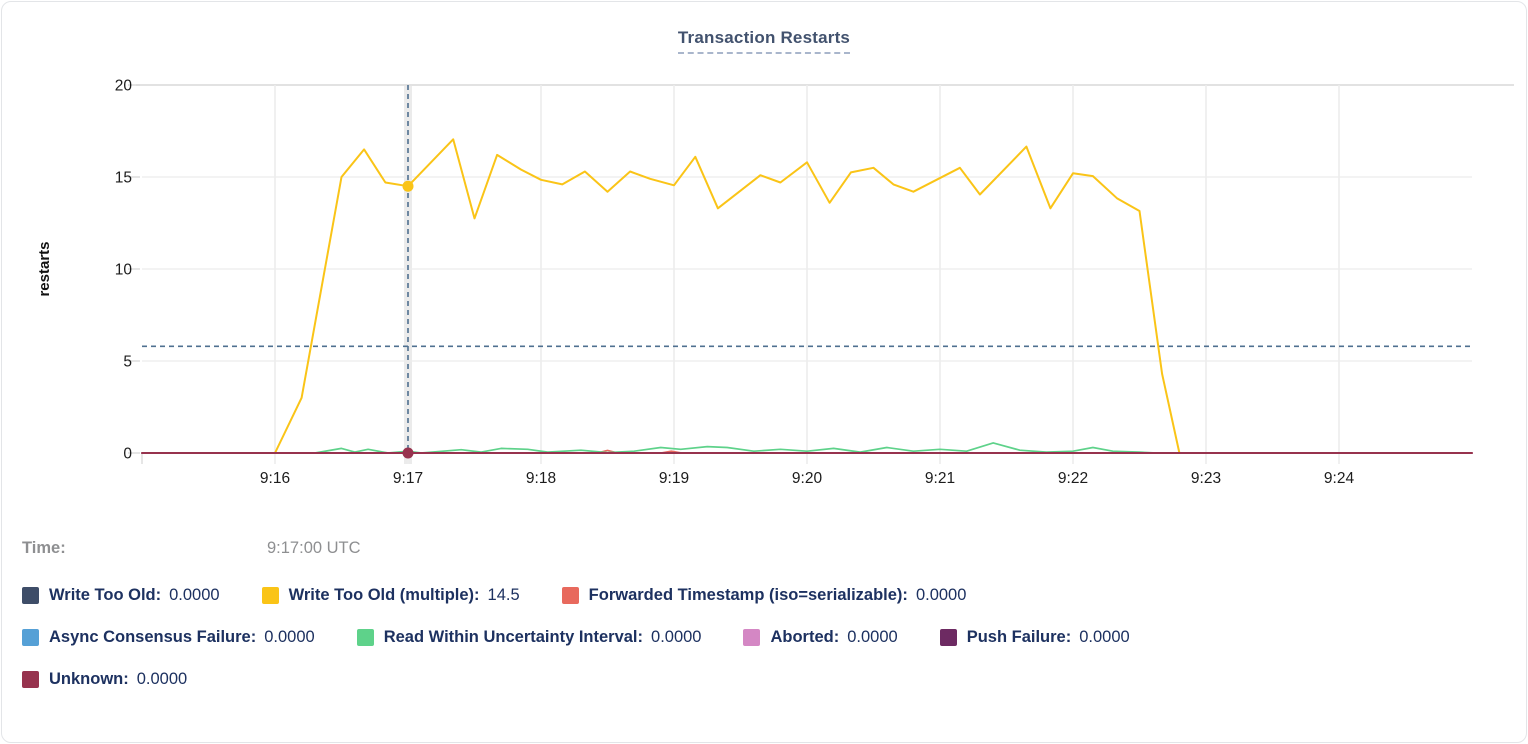  What do you see at coordinates (735, 448) in the screenshot?
I see `series-line-read-within-uncertainty-interval` at bounding box center [735, 448].